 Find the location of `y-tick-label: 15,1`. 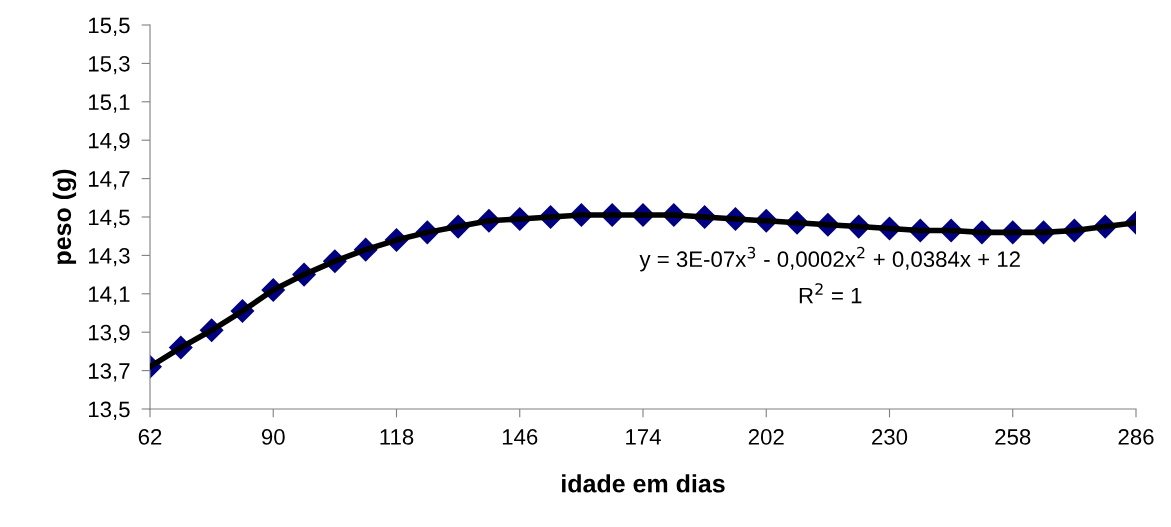

y-tick-label: 15,1 is located at coordinates (109, 103).